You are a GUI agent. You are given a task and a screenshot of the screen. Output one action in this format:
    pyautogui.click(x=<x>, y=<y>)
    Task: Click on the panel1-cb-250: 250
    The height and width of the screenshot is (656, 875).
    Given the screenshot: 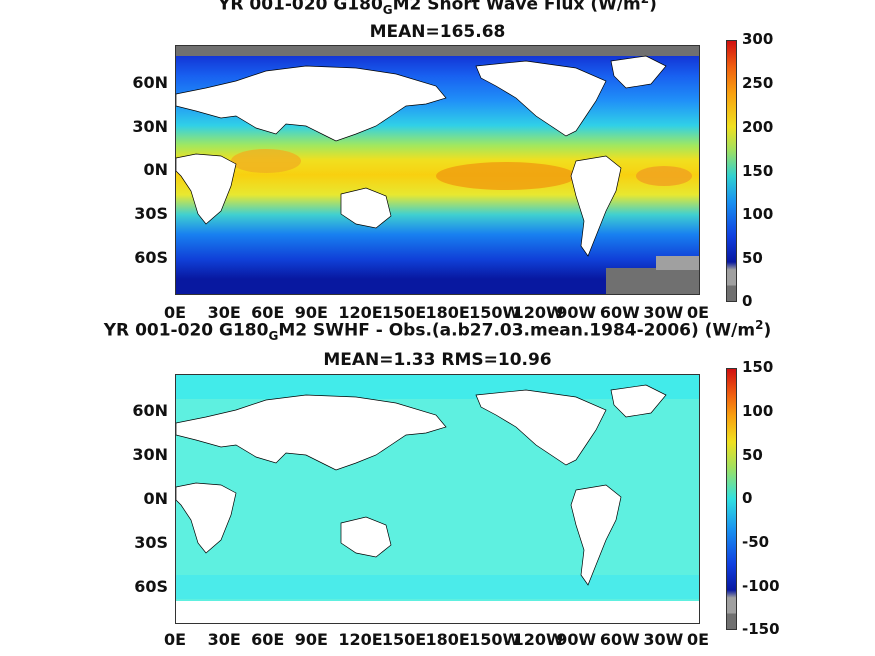 What is the action you would take?
    pyautogui.click(x=758, y=83)
    